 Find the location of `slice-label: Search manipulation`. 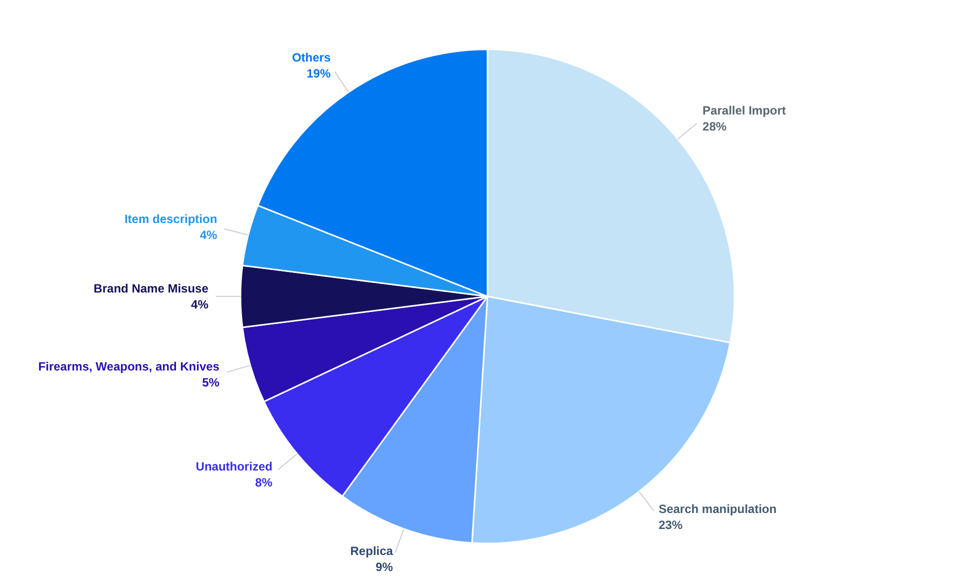

slice-label: Search manipulation is located at coordinates (717, 509).